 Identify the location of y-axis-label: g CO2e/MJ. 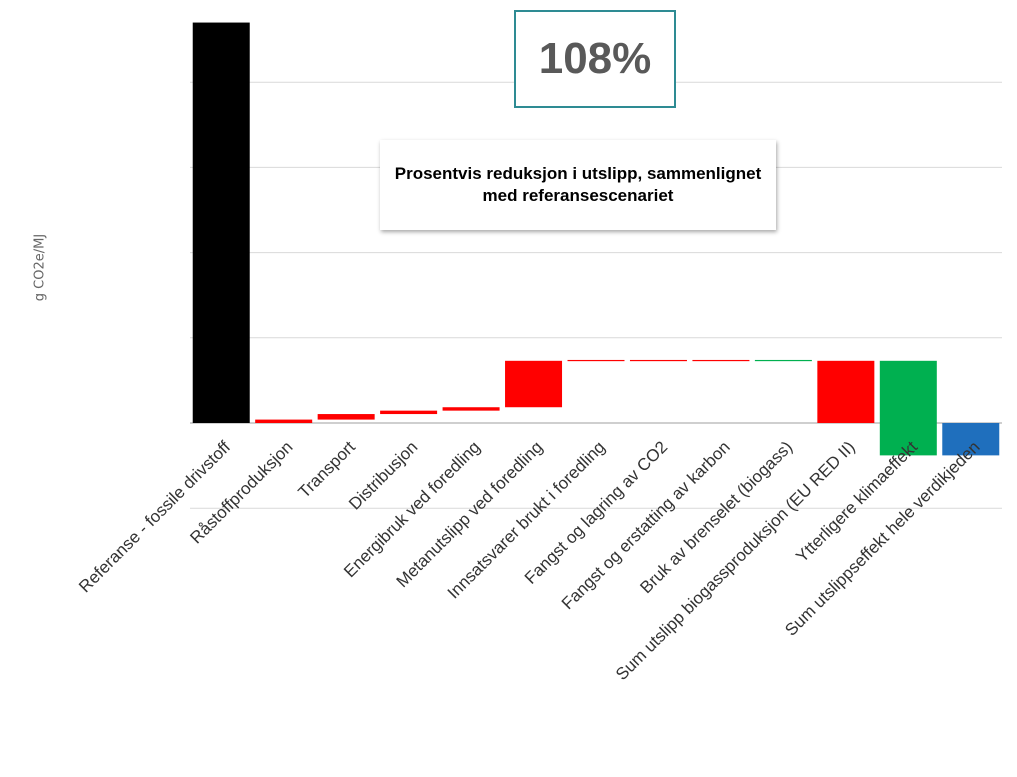
(40, 267).